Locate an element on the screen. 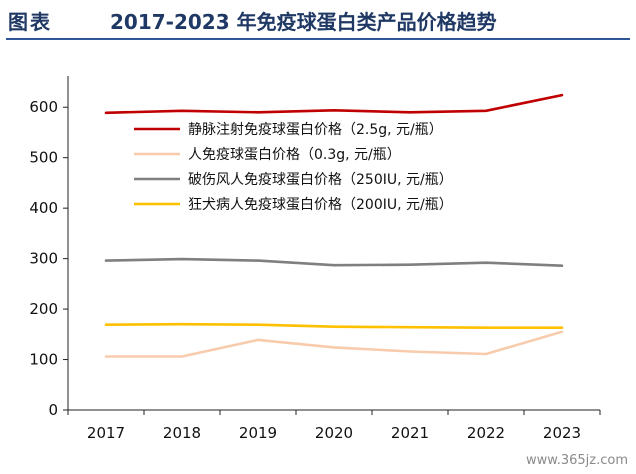 The height and width of the screenshot is (474, 636). x-tick-label: 2022 is located at coordinates (486, 433).